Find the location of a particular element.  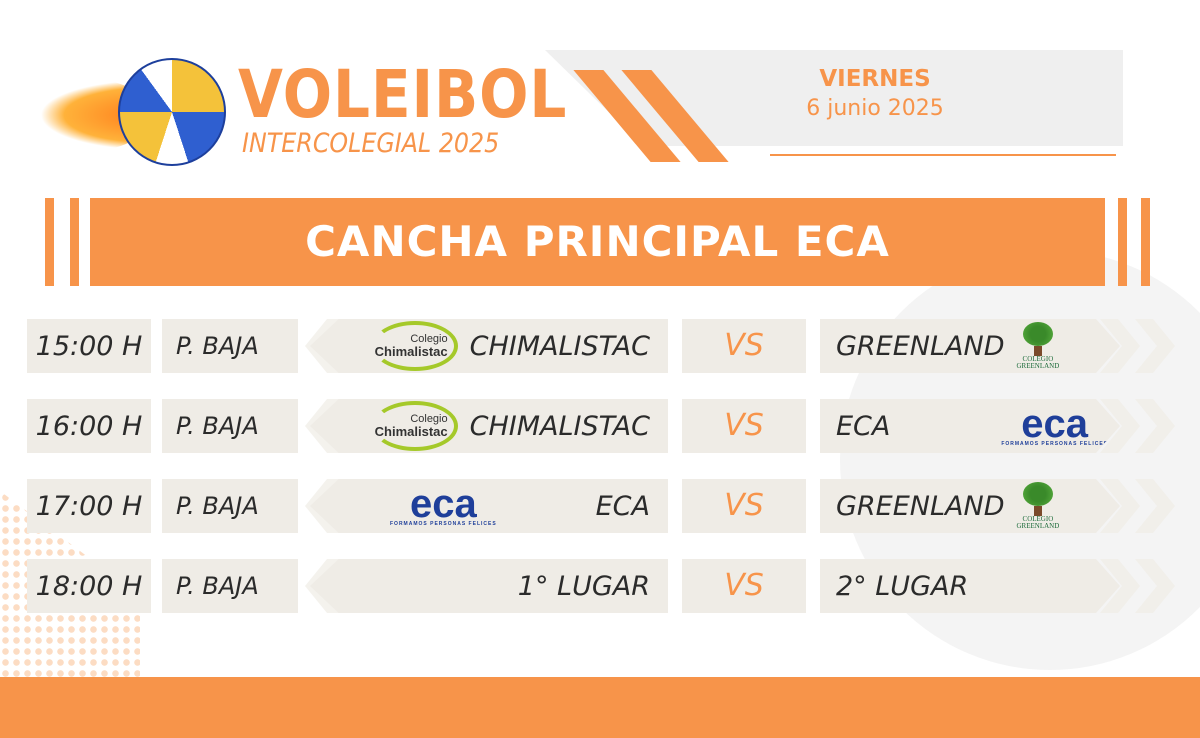

volleyball-icon is located at coordinates (172, 112).